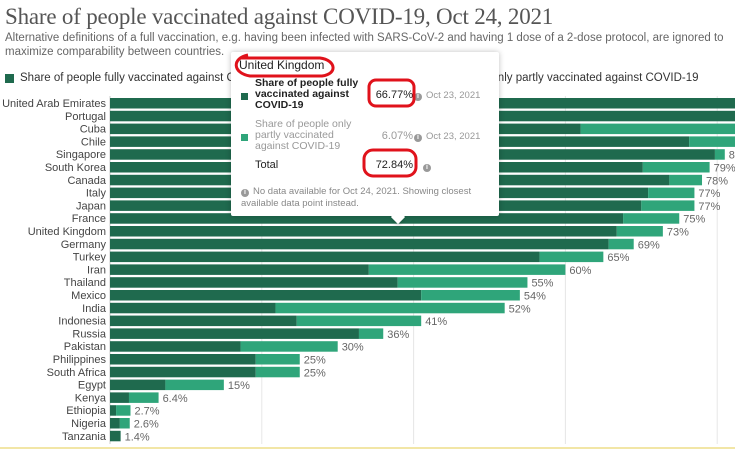 The image size is (735, 450). What do you see at coordinates (89, 424) in the screenshot?
I see `category-label: Nigeria` at bounding box center [89, 424].